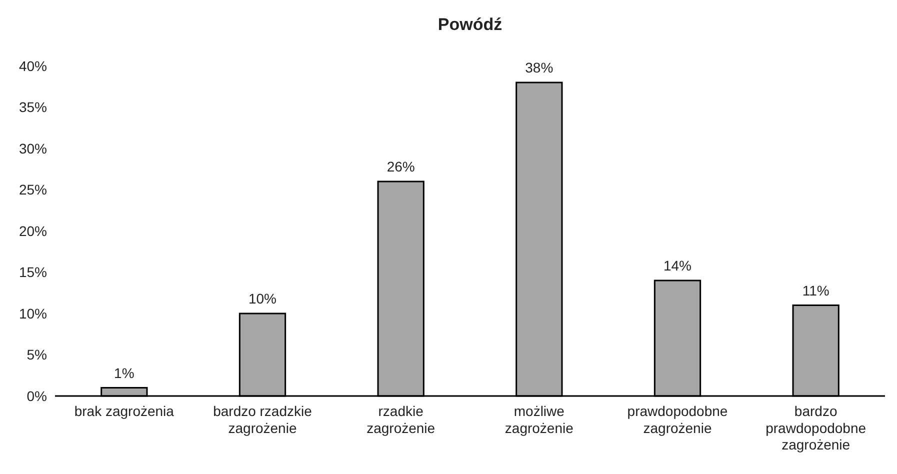 The width and height of the screenshot is (897, 474). I want to click on x-tick-label: możliwe zagrożenie, so click(539, 419).